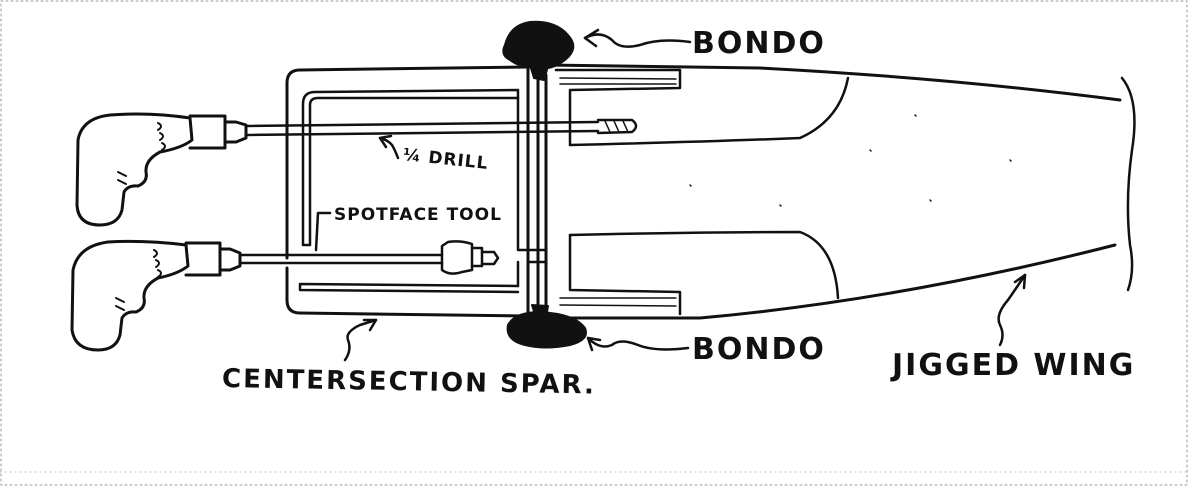 This screenshot has width=1189, height=487. What do you see at coordinates (418, 215) in the screenshot?
I see `label-spotface-tool: SPOTFACE TOOL` at bounding box center [418, 215].